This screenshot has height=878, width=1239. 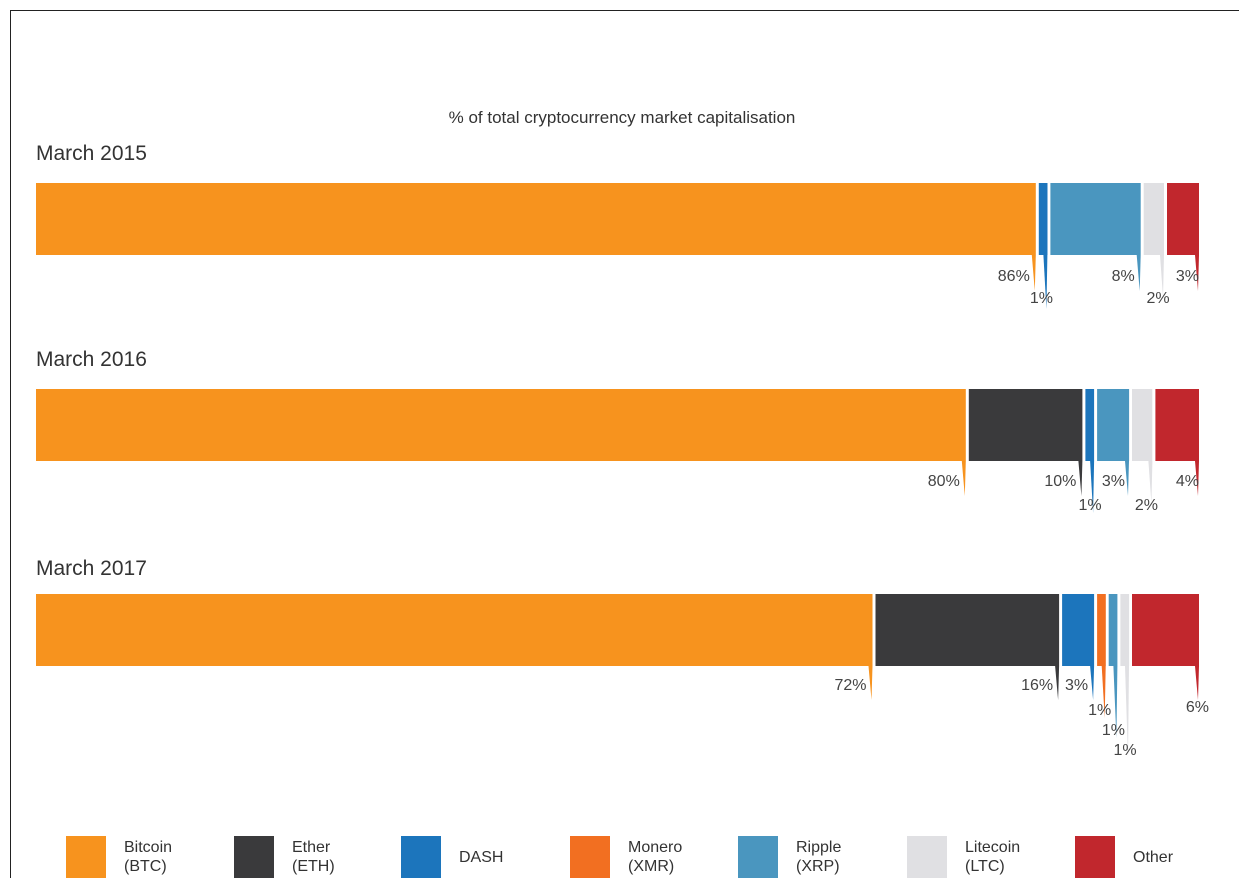 I want to click on legend-label: DASH, so click(x=481, y=857).